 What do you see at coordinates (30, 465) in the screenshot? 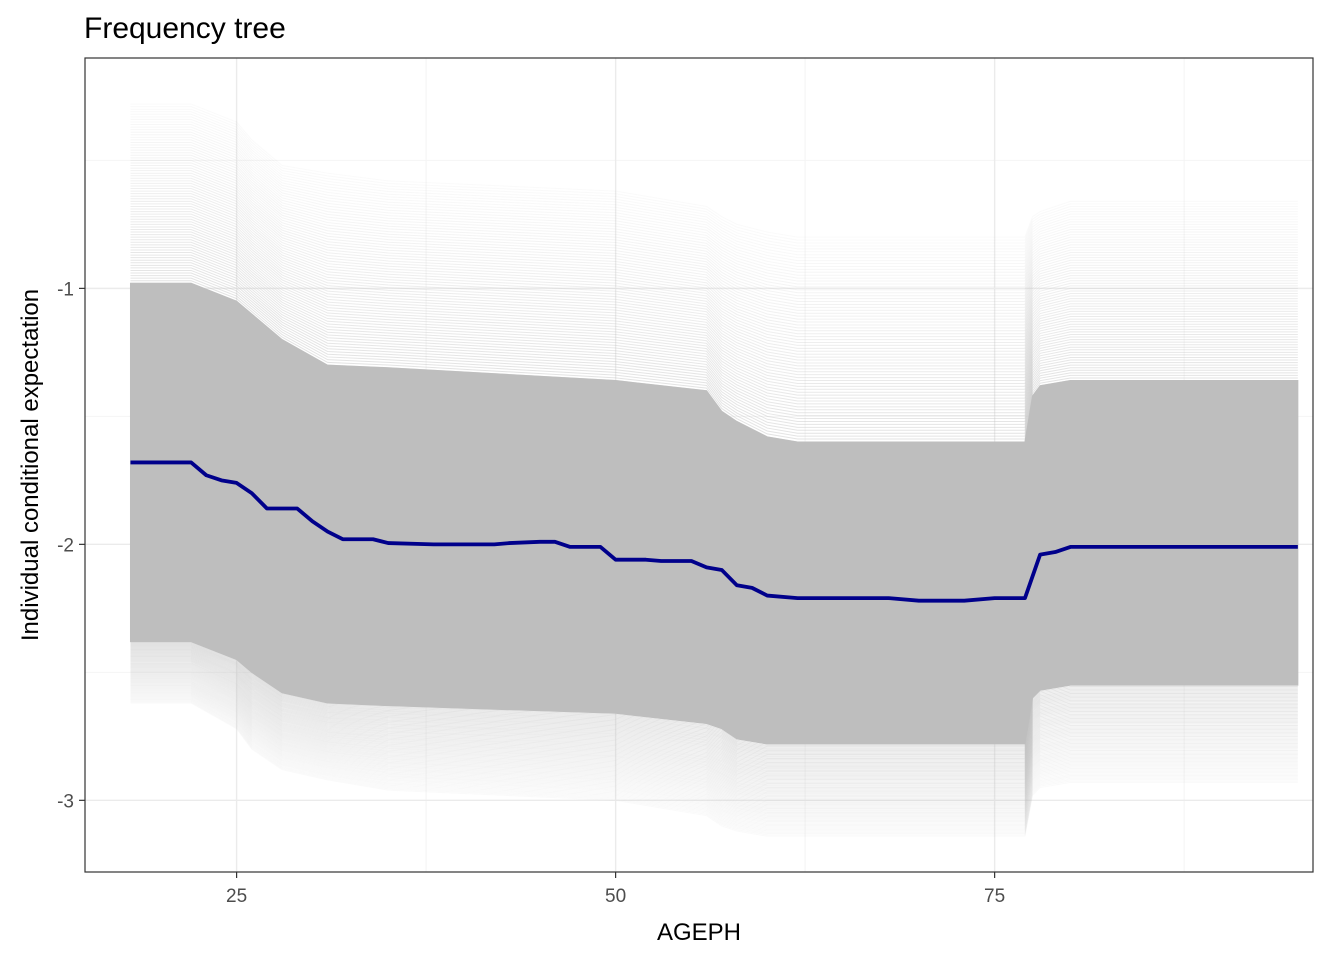
I see `y-axis-title: Individual conditional expectation` at bounding box center [30, 465].